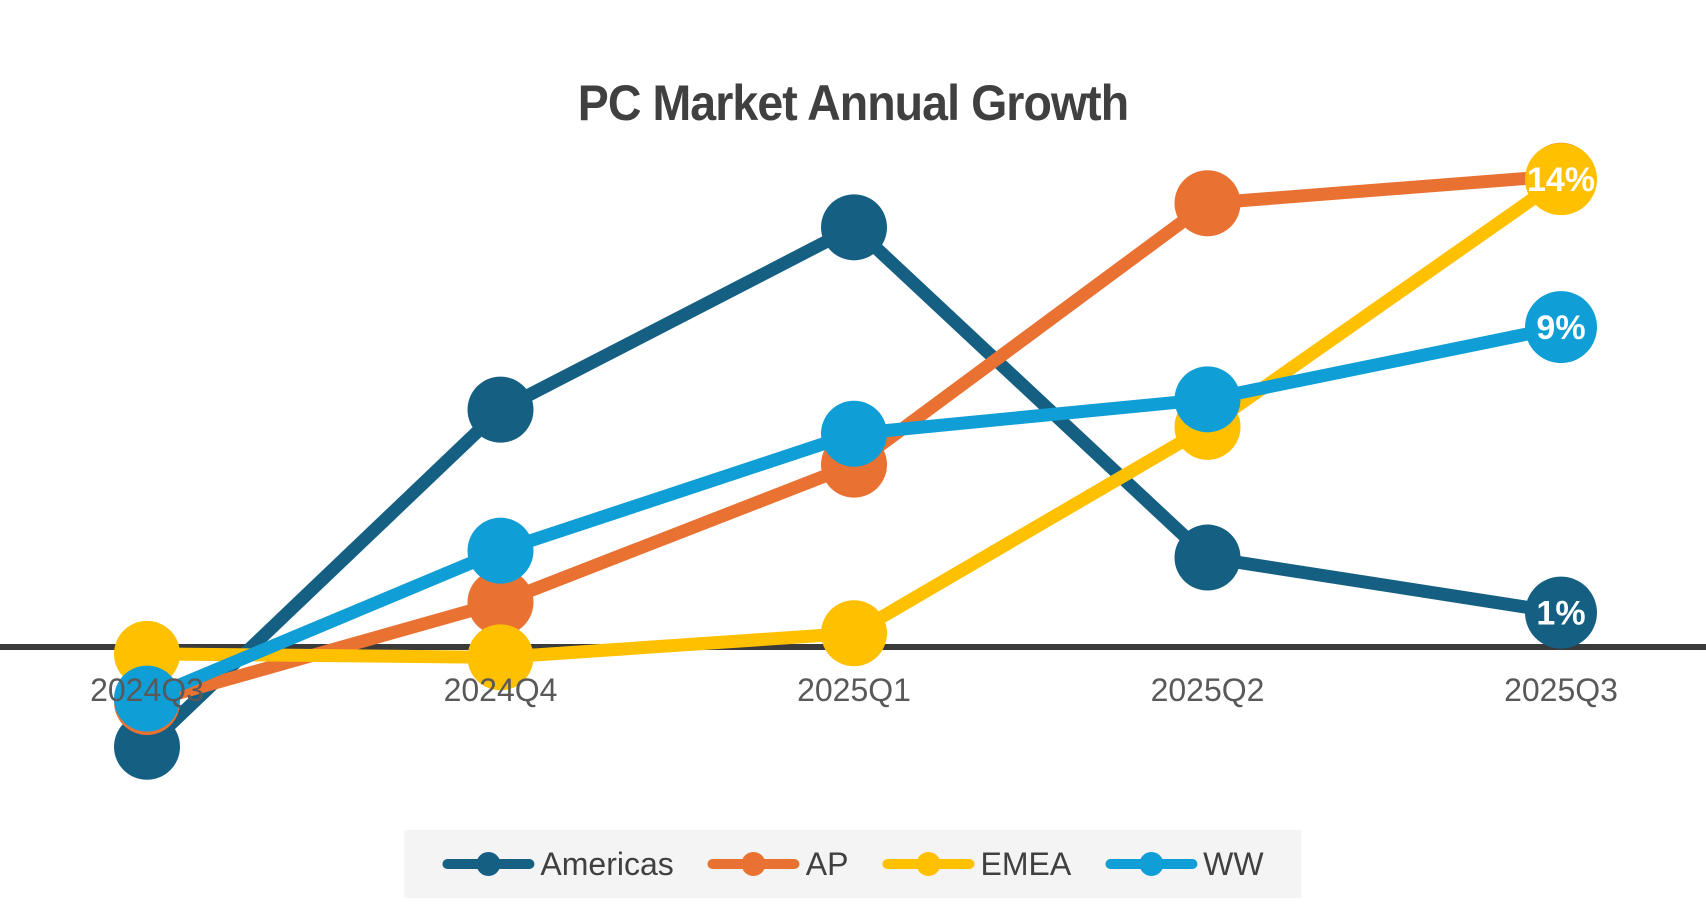  I want to click on chart-title: PC Market Annual Growth, so click(853, 103).